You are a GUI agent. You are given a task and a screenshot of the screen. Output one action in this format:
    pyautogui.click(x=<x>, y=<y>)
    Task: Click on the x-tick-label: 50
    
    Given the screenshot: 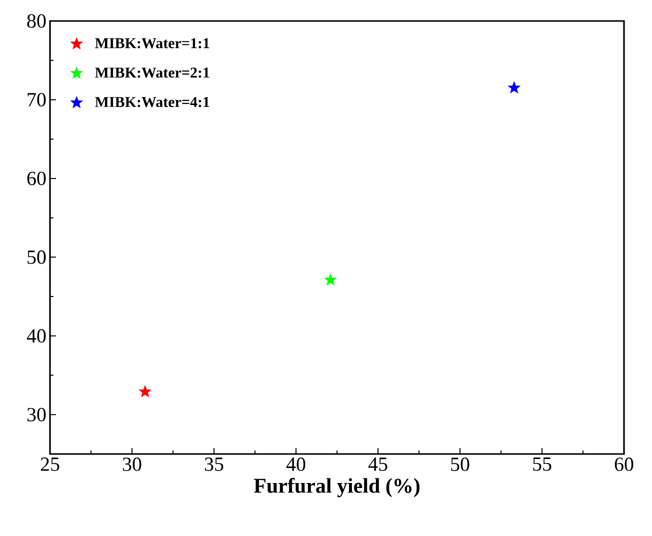 What is the action you would take?
    pyautogui.click(x=460, y=465)
    